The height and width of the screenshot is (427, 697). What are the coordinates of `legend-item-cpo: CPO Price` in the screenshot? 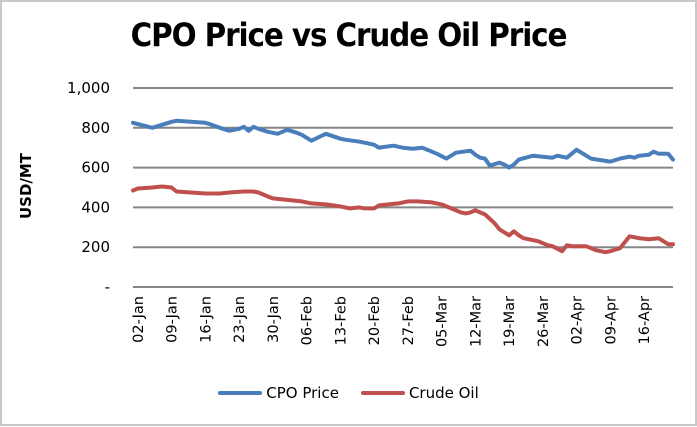 It's located at (278, 393).